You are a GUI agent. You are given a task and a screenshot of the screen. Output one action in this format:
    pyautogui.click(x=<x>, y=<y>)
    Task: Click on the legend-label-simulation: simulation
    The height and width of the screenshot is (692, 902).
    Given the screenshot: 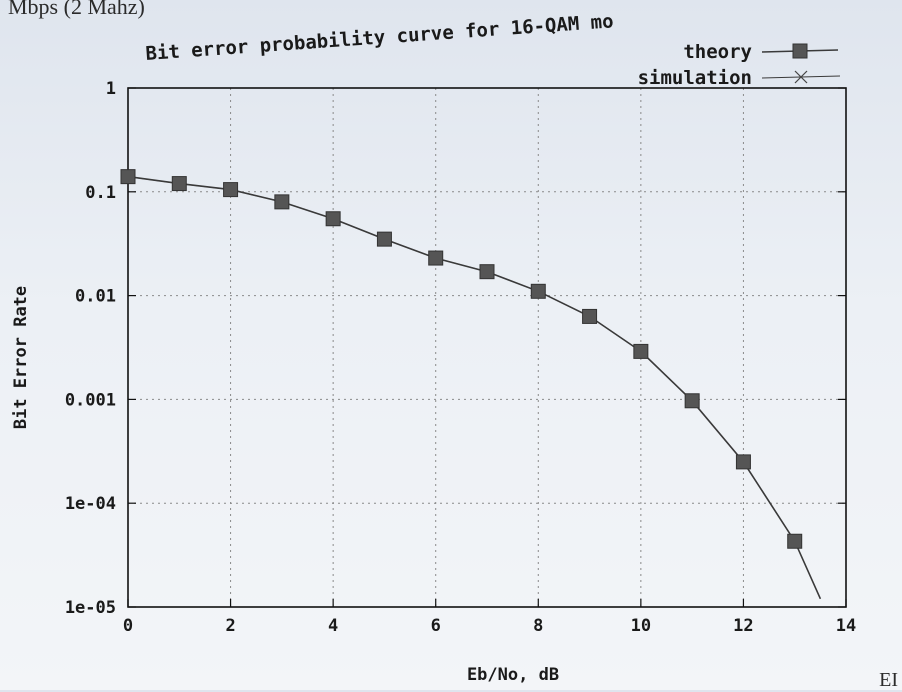 What is the action you would take?
    pyautogui.click(x=695, y=78)
    